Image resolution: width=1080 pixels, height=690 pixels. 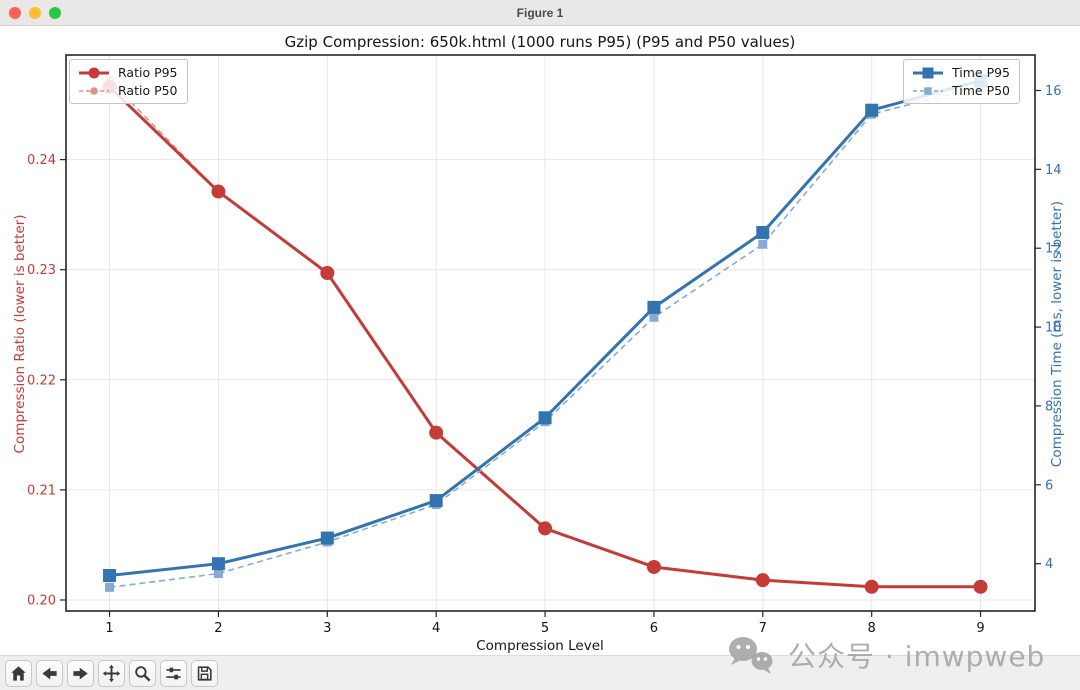 What do you see at coordinates (128, 81) in the screenshot?
I see `ratio-legend: Ratio P95 Ratio P50` at bounding box center [128, 81].